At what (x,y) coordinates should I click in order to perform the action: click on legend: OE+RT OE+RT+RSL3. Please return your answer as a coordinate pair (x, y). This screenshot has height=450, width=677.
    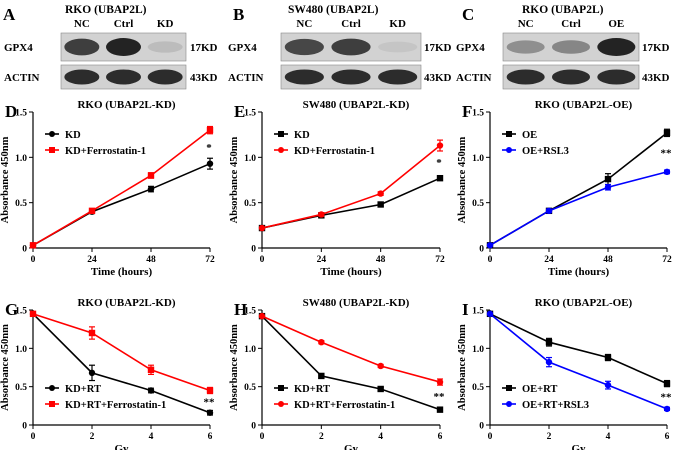
    Looking at the image, I should click on (545, 397).